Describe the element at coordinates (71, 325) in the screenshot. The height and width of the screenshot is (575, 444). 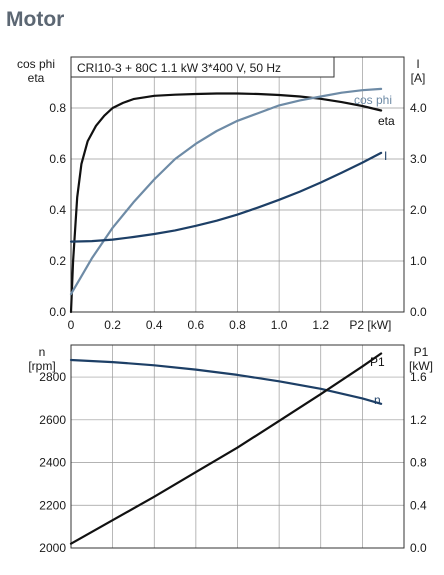
I see `x-tick-label: 0` at that location.